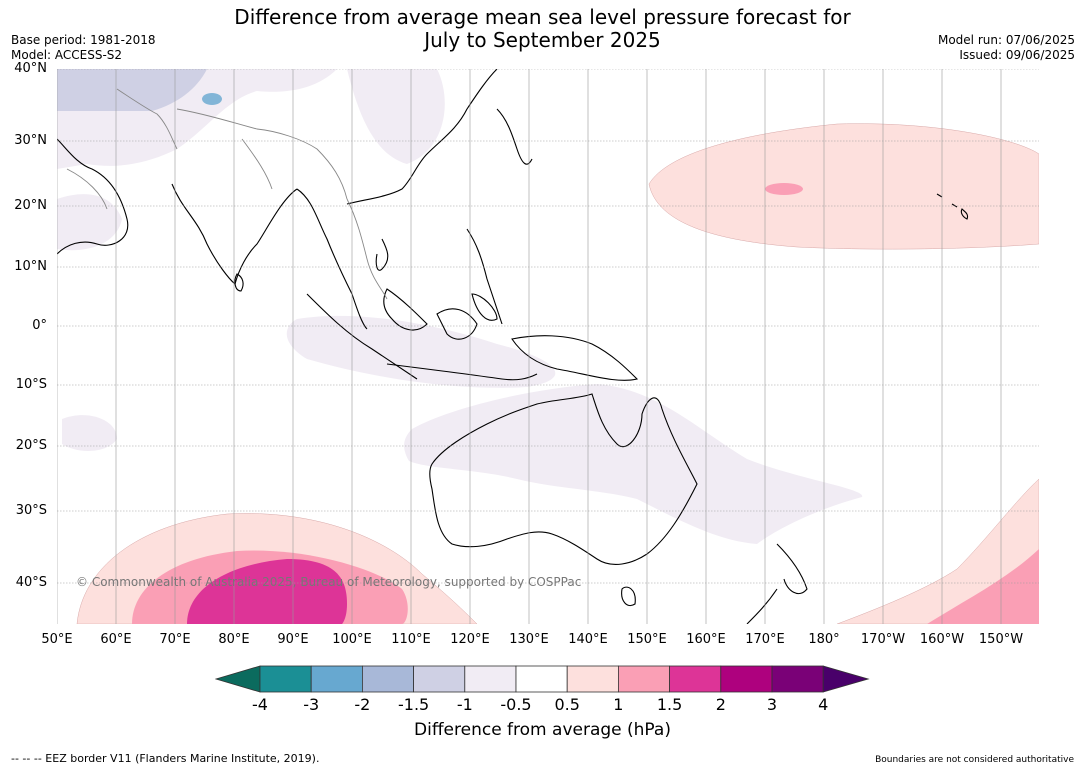 The width and height of the screenshot is (1085, 770). I want to click on colorbar-tick-label: 4, so click(823, 704).